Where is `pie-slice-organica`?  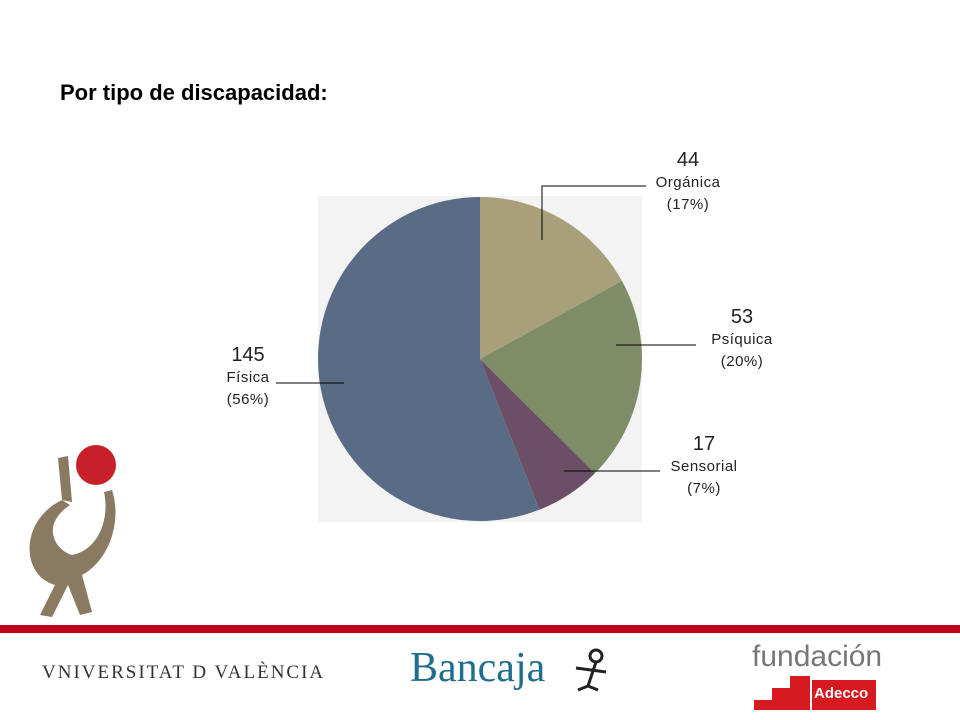
pie-slice-organica is located at coordinates (551, 278).